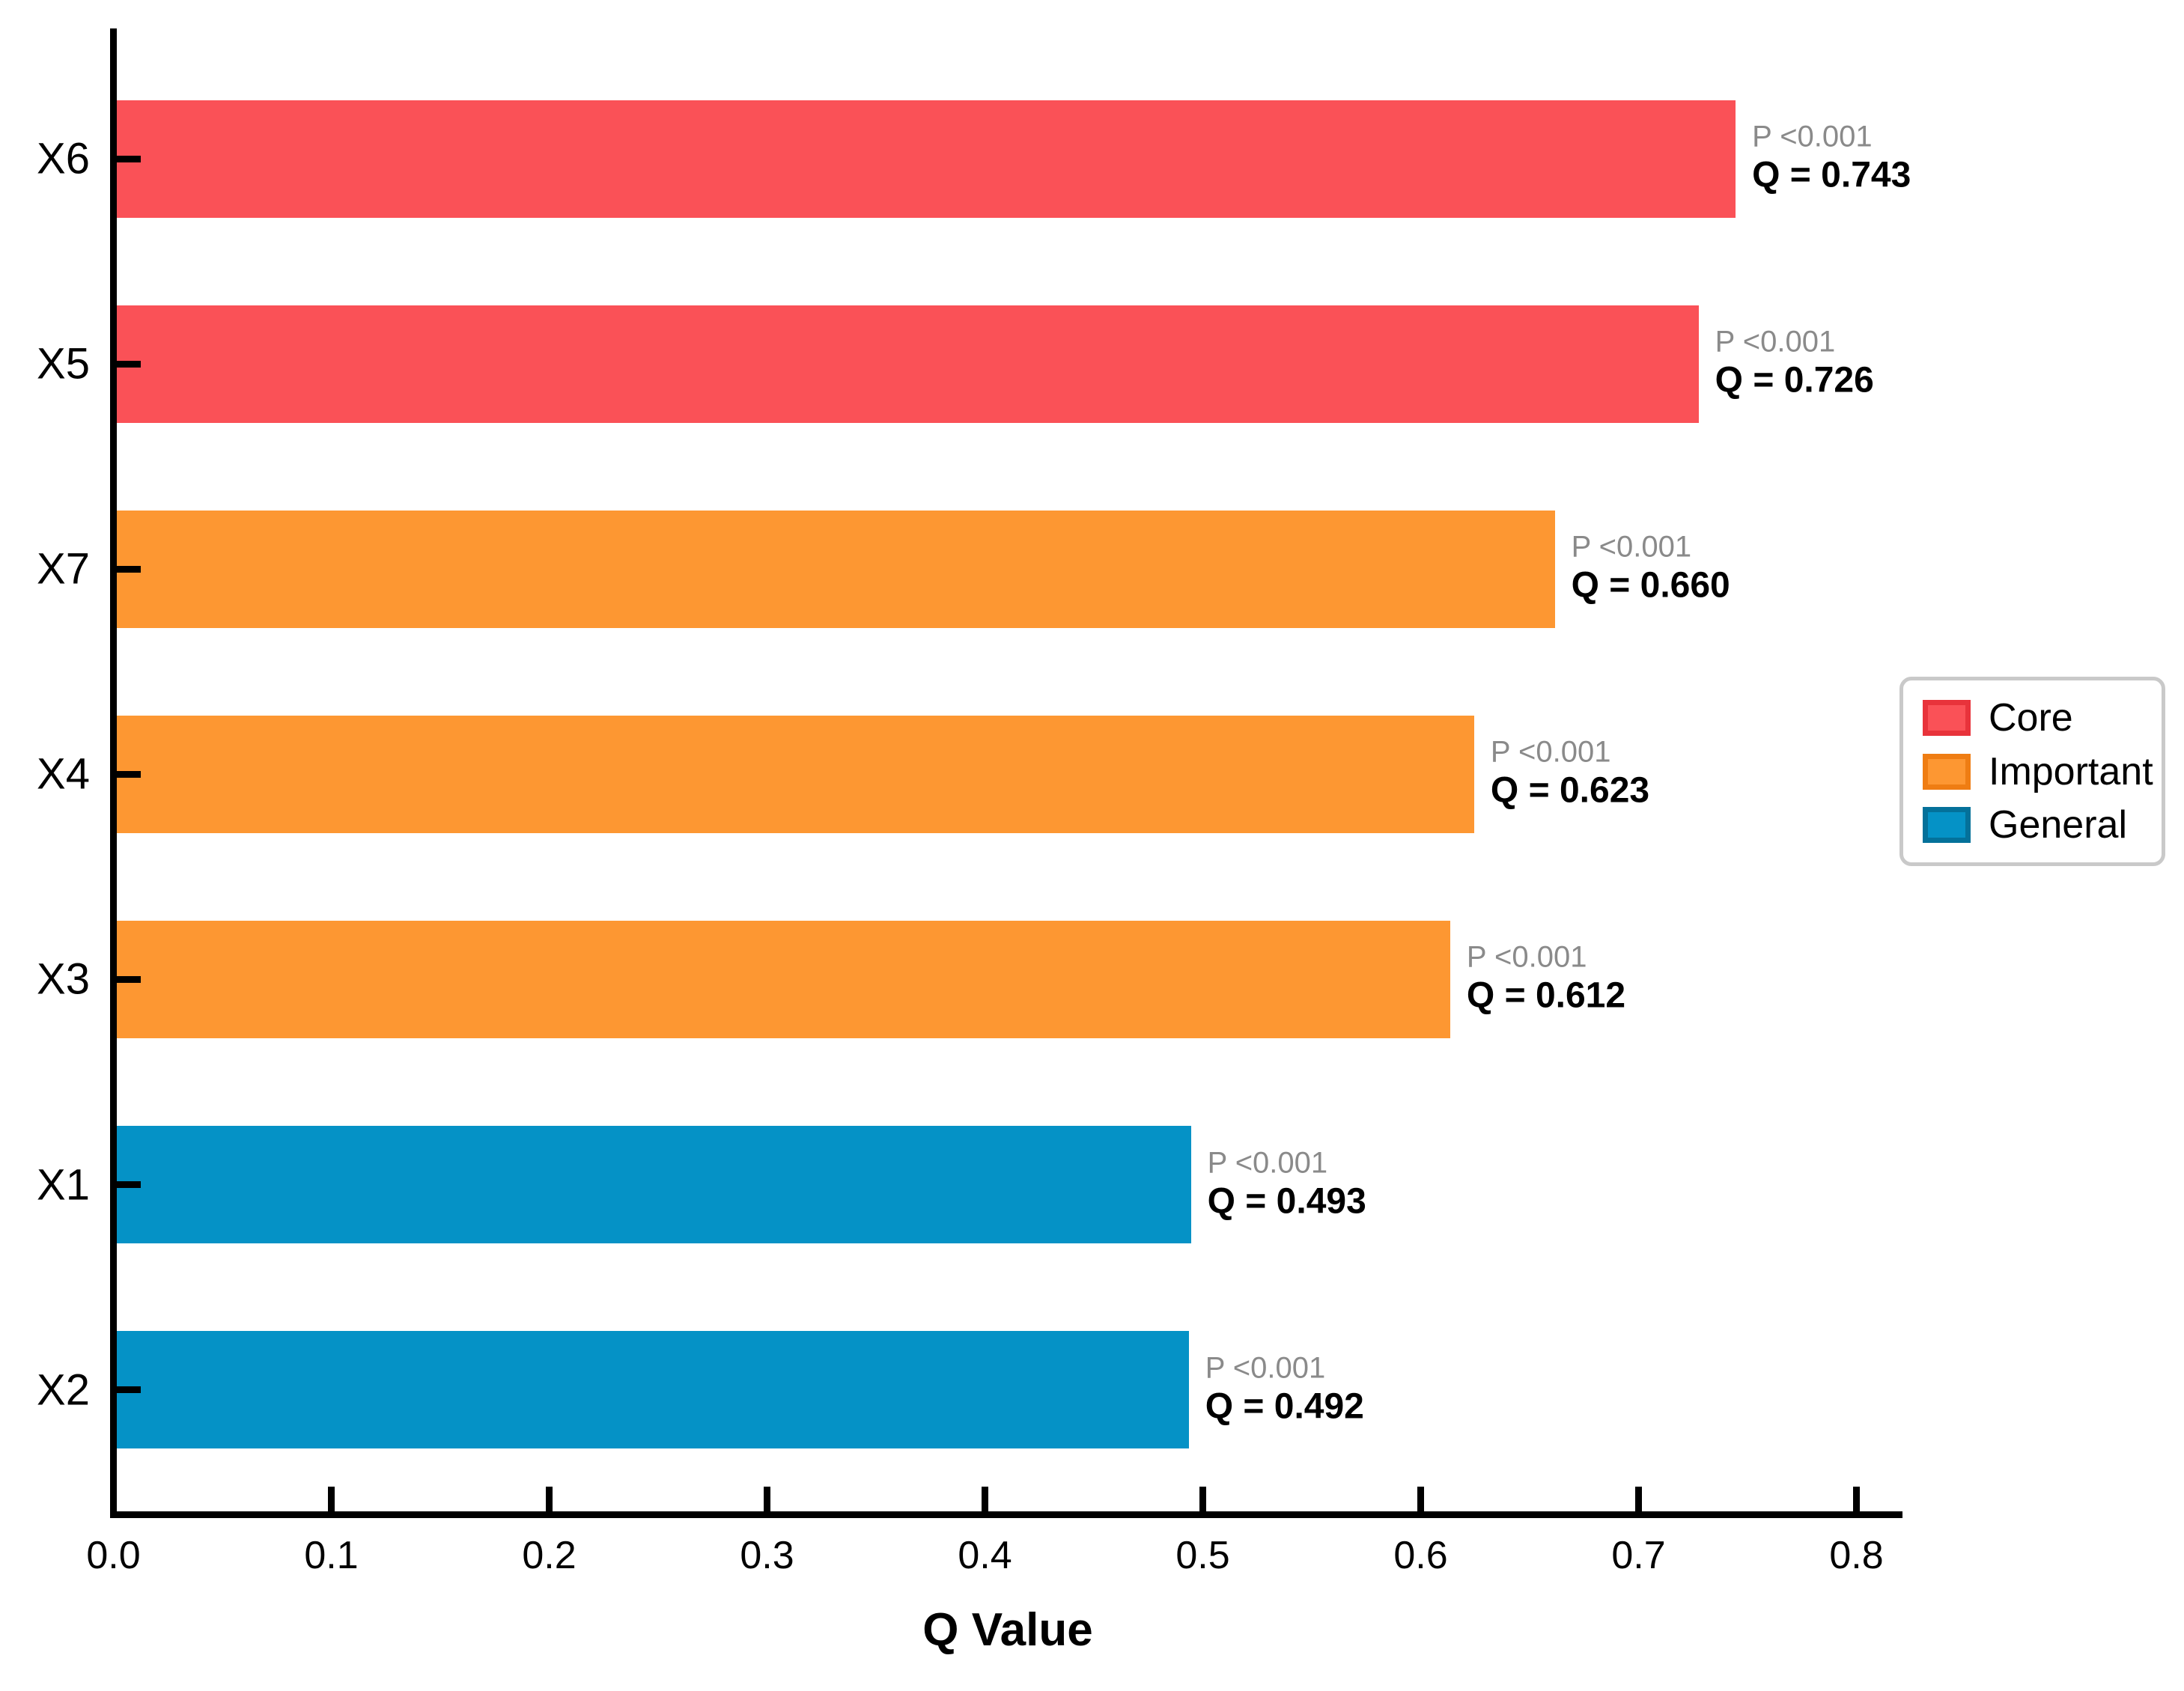 Image resolution: width=2184 pixels, height=1691 pixels. I want to click on legend-row-general: General, so click(2042, 824).